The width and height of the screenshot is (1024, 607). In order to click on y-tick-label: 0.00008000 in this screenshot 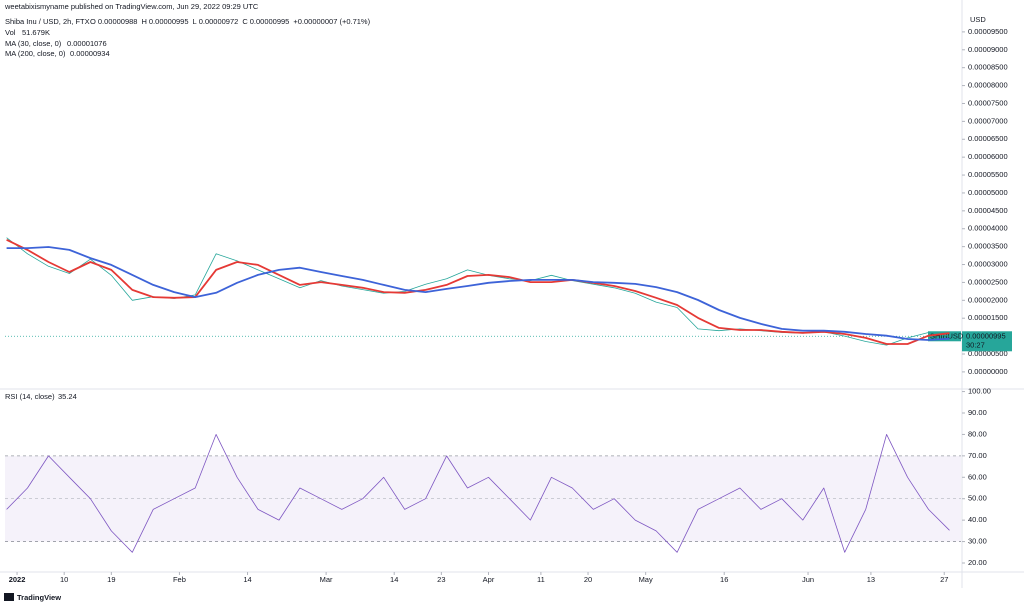, I will do `click(988, 85)`.